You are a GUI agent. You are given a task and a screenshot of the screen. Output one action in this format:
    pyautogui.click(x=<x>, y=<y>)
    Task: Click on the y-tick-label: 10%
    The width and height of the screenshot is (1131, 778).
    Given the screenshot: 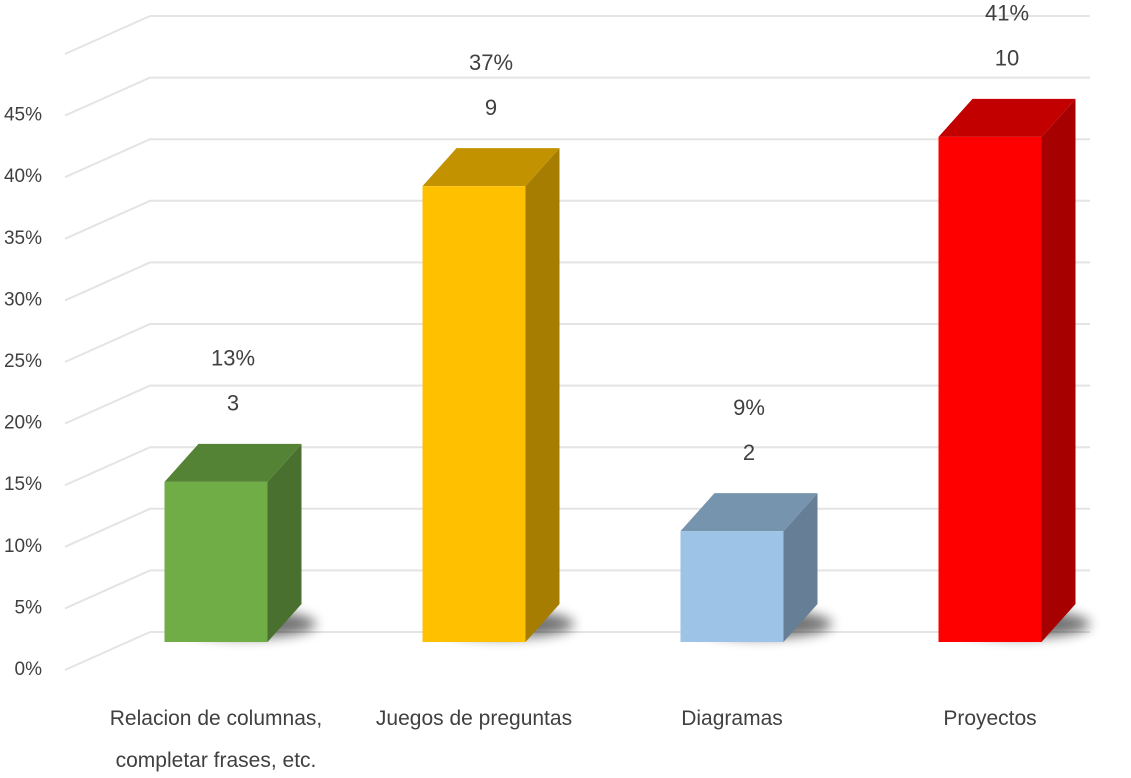 What is the action you would take?
    pyautogui.click(x=23, y=546)
    